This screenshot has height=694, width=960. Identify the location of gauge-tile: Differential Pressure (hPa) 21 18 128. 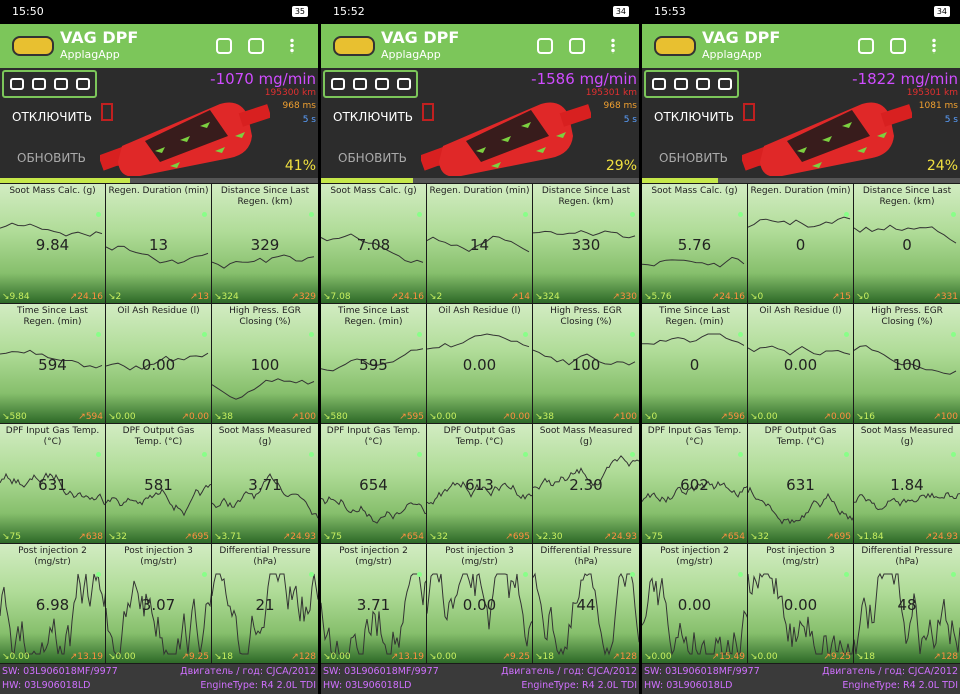
(265, 603).